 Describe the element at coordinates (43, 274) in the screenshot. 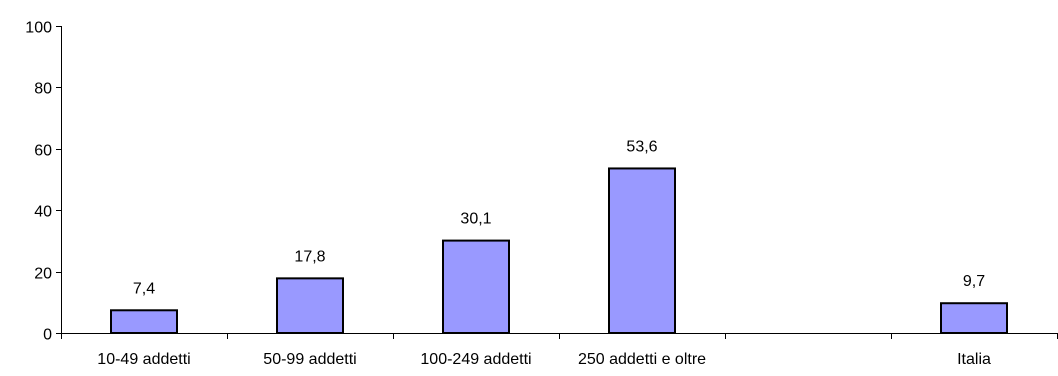

I see `y-tick-label: 20` at that location.